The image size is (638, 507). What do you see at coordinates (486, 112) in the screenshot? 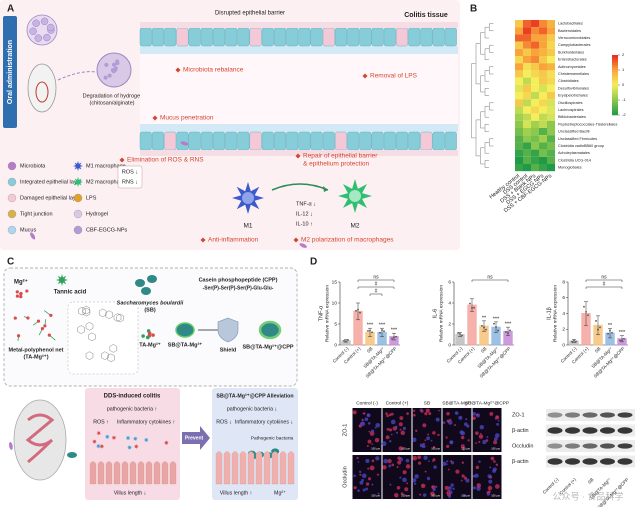
I see `dendrogram` at bounding box center [486, 112].